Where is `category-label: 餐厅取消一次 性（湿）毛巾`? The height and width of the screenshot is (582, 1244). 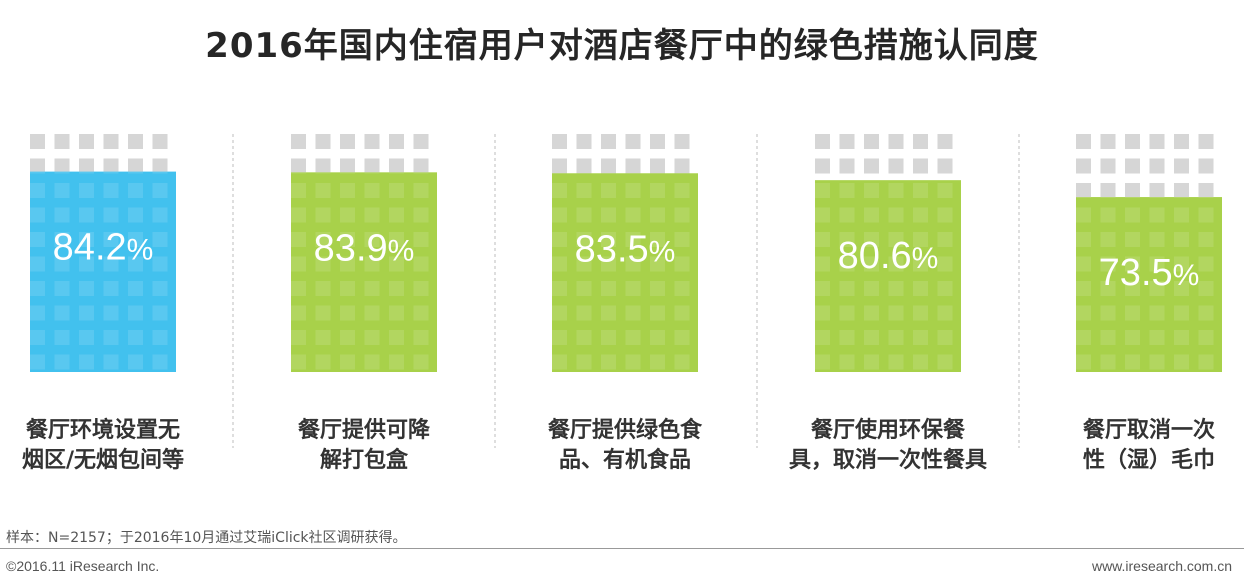 category-label: 餐厅取消一次 性（湿）毛巾 is located at coordinates (1148, 445).